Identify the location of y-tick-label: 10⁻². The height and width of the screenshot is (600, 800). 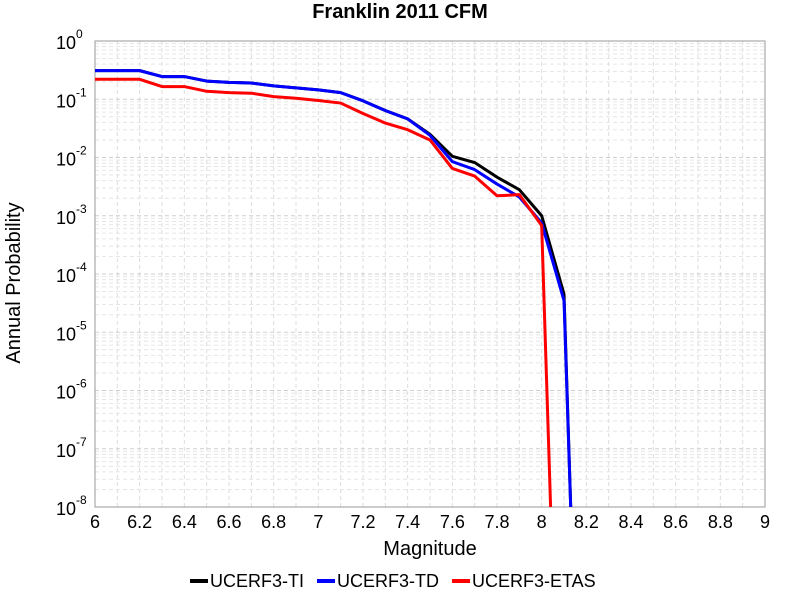
(71, 157).